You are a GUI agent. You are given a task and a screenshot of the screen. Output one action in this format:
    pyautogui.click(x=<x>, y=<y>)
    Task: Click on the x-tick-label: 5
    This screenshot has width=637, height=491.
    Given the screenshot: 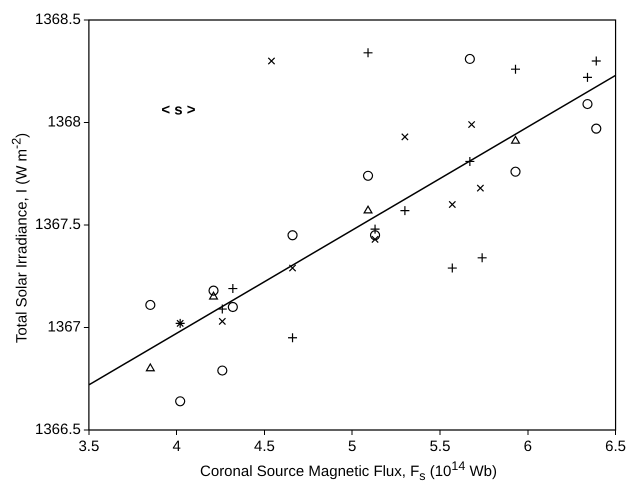 What is the action you would take?
    pyautogui.click(x=352, y=447)
    